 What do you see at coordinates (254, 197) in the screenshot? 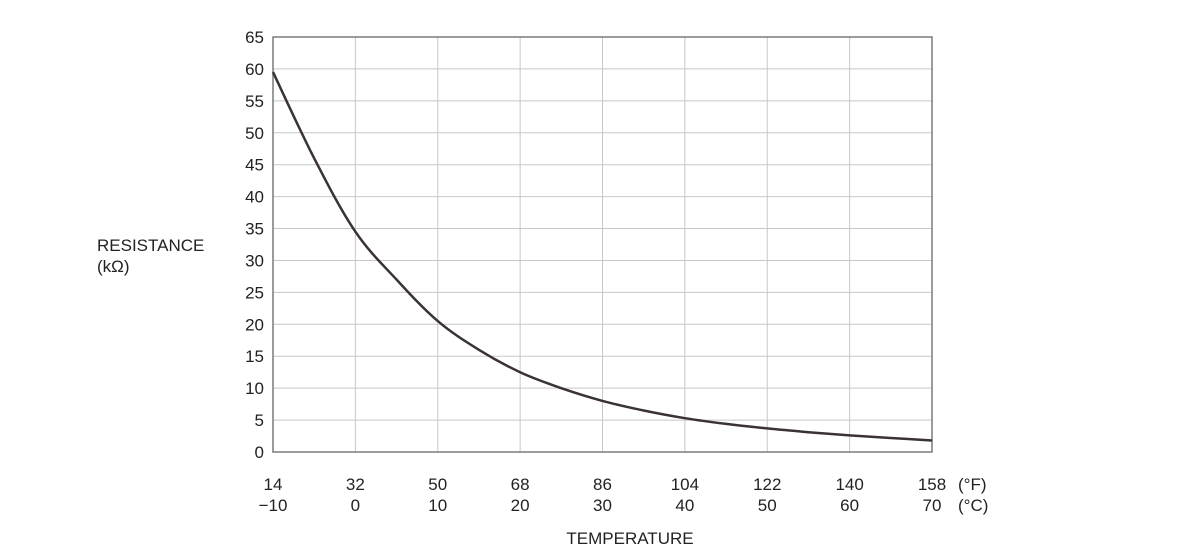
I see `y-tick-label-8: 40` at bounding box center [254, 197].